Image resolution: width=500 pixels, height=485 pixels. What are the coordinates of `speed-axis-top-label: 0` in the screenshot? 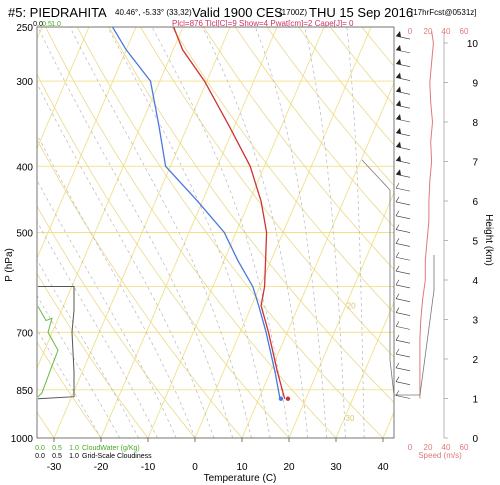 It's located at (410, 31).